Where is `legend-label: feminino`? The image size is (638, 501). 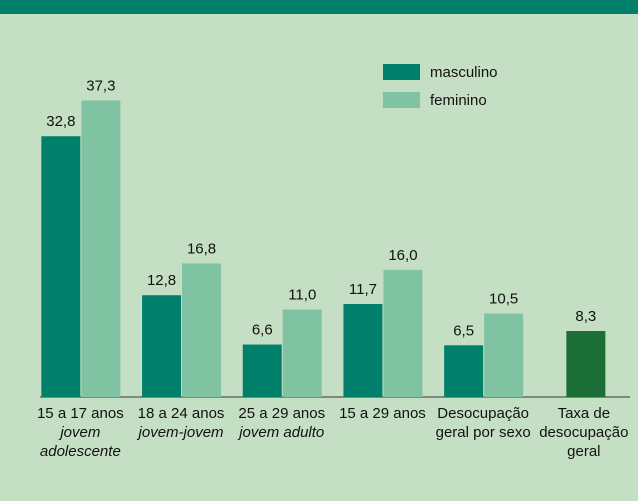 legend-label: feminino is located at coordinates (458, 100).